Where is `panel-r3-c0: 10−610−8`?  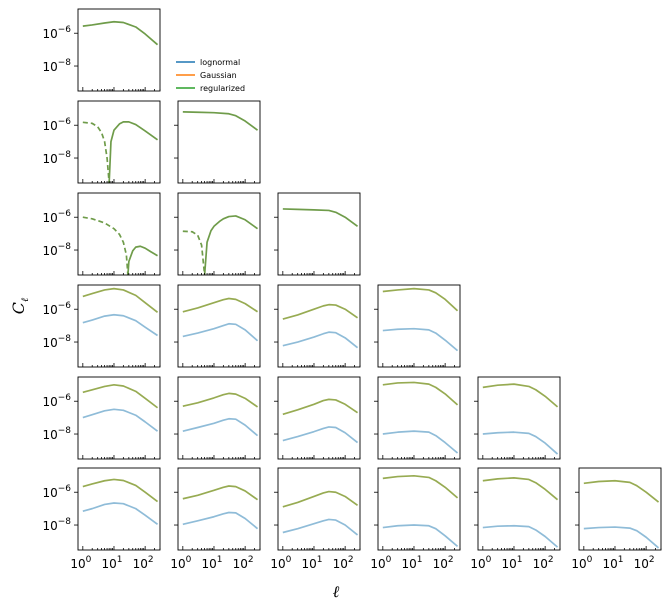 panel-r3-c0: 10−610−8 is located at coordinates (101, 326).